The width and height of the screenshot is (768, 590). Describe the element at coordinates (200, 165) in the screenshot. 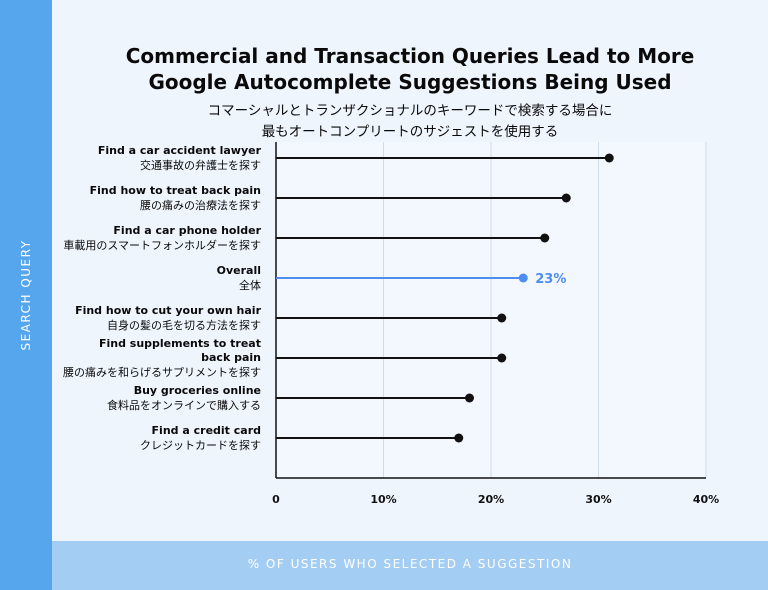

I see `category-label-ja: 交通事故の弁護士を探す` at that location.